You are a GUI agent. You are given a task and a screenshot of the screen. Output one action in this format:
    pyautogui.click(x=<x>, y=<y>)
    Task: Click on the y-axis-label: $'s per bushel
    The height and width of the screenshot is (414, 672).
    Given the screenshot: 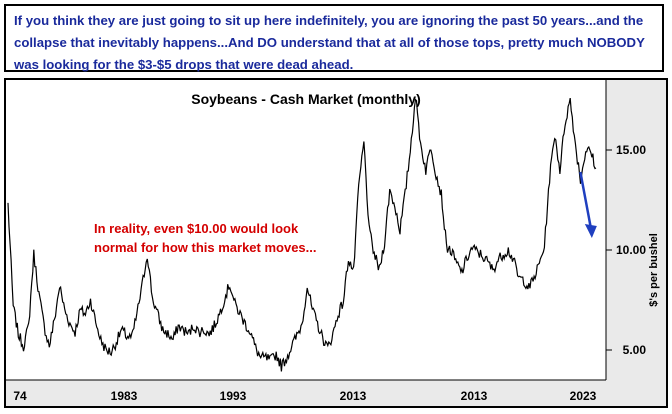 What is the action you would take?
    pyautogui.click(x=654, y=270)
    